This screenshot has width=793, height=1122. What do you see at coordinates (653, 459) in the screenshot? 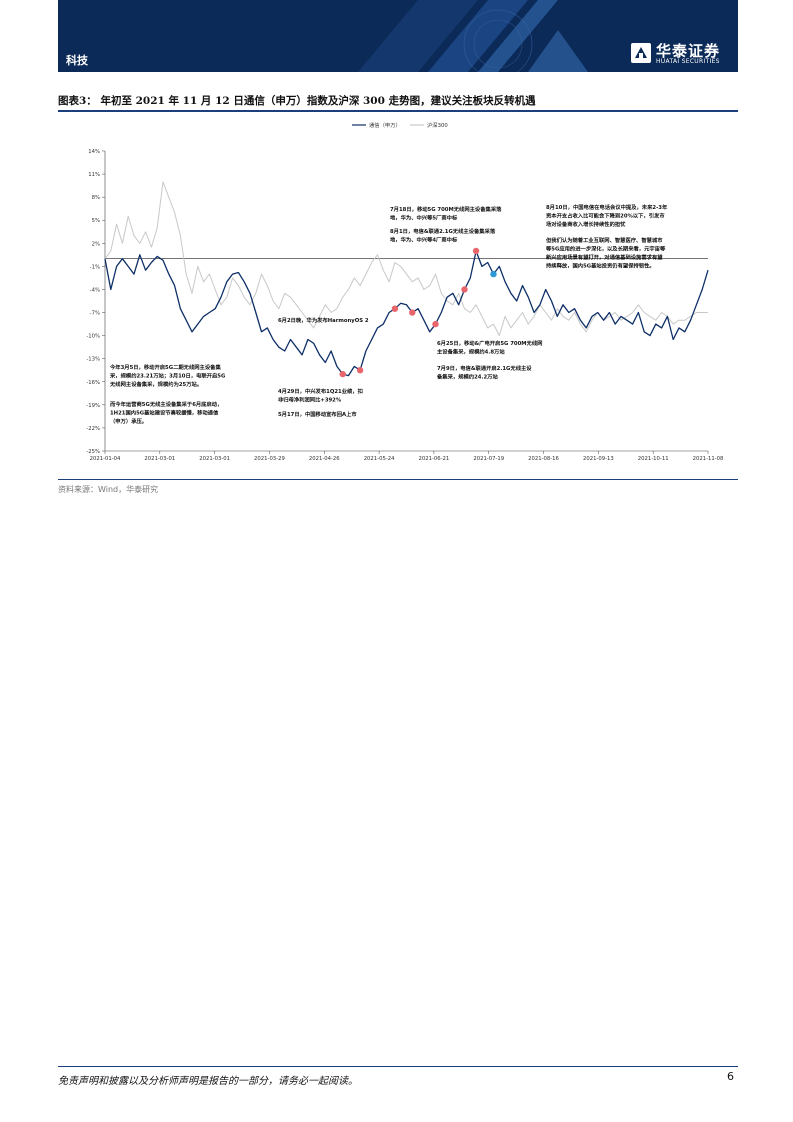
I see `x-tick-label: 2021-10-11` at bounding box center [653, 459].